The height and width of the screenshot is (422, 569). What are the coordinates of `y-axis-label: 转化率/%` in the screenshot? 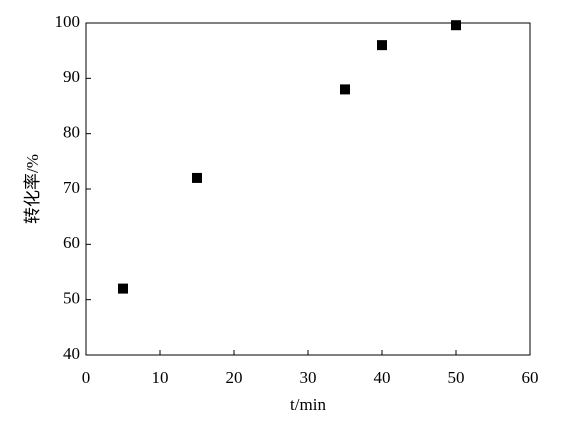 It's located at (32, 189).